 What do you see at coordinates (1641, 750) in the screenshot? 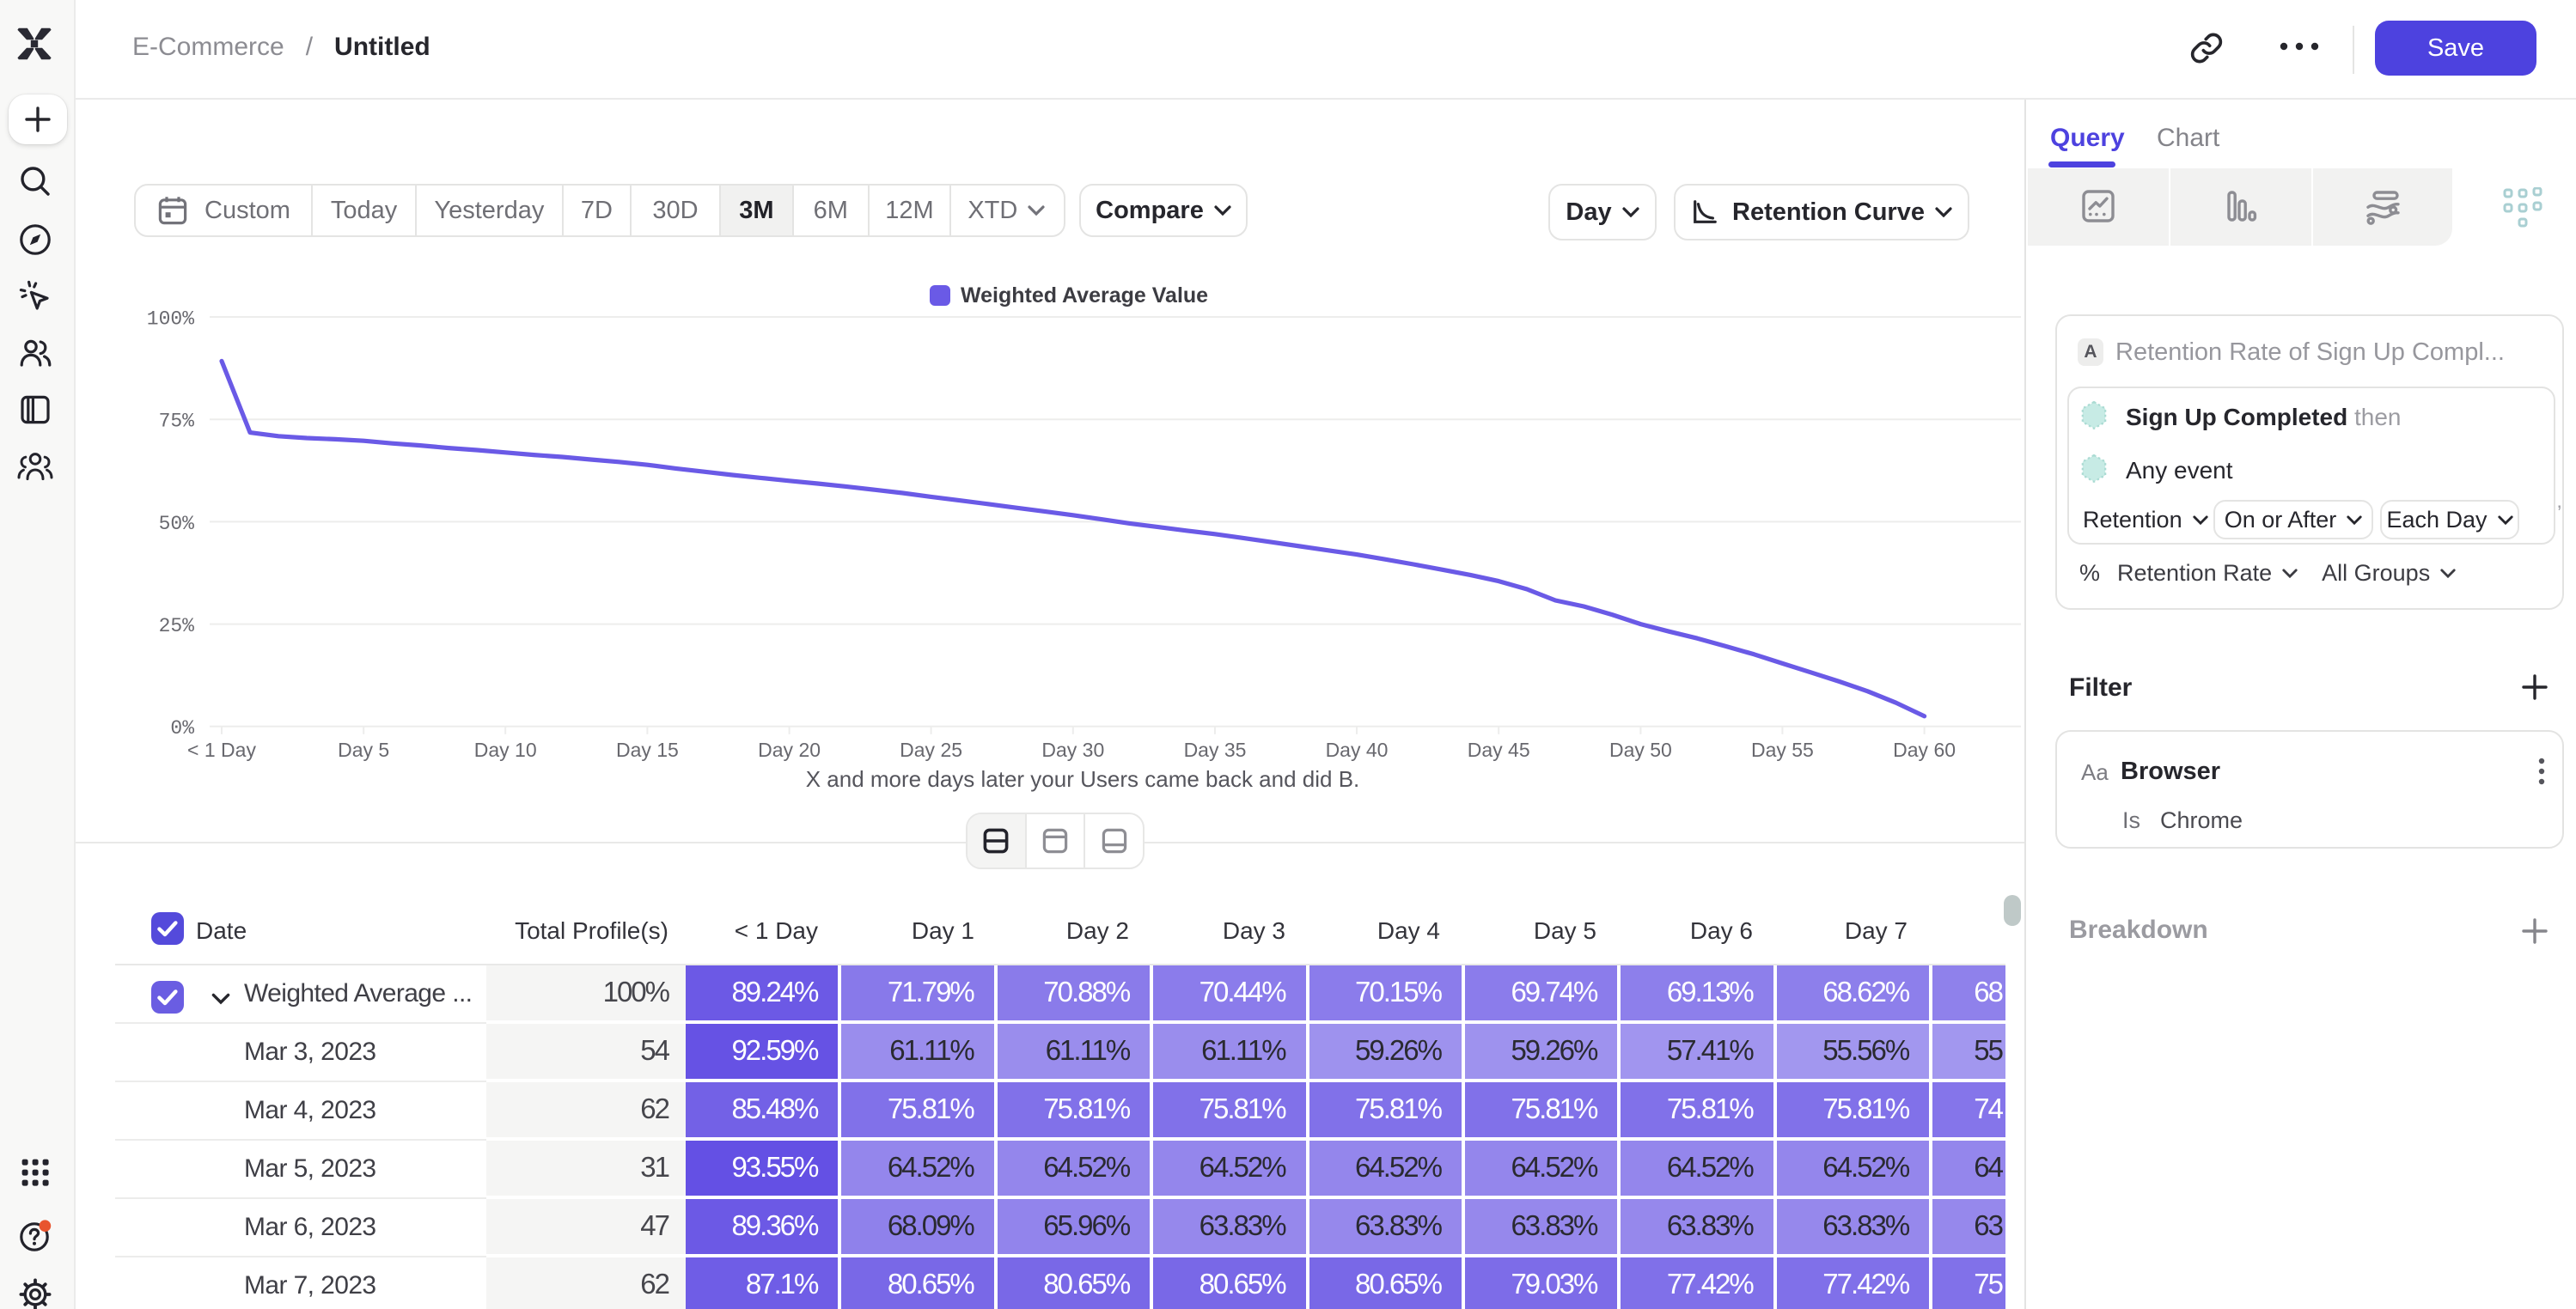
I see `svg-text: Day 50` at bounding box center [1641, 750].